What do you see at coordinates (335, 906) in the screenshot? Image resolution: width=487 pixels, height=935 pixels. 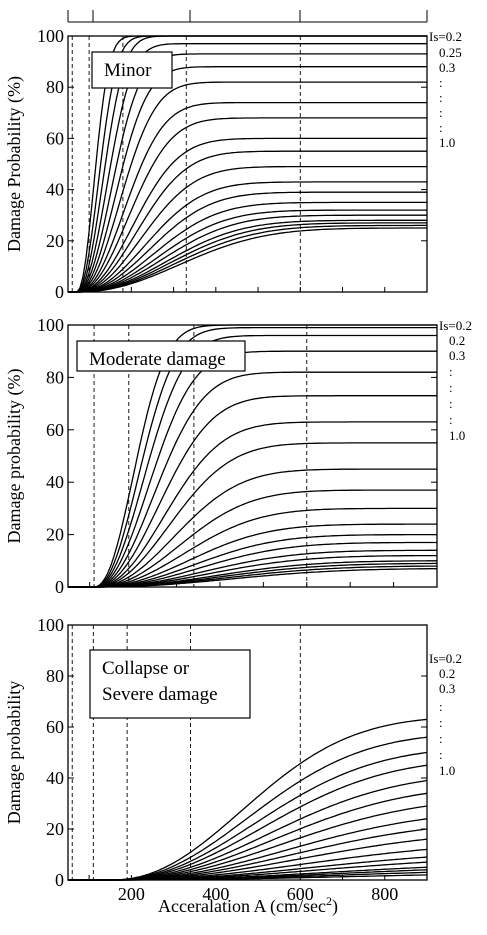 I see `x-axis-label-end: )` at bounding box center [335, 906].